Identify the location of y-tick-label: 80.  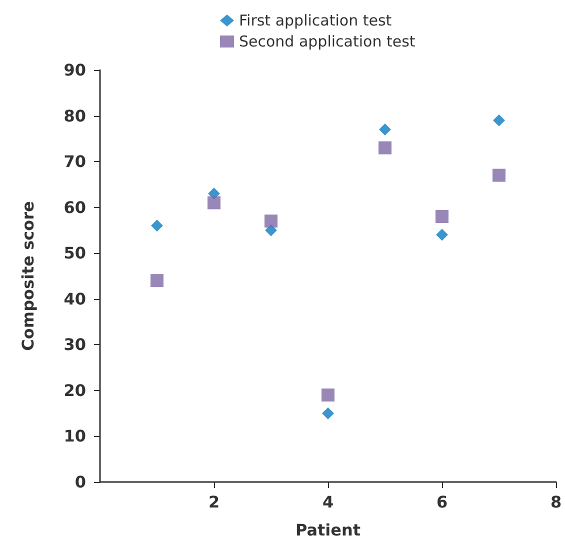
(75, 116).